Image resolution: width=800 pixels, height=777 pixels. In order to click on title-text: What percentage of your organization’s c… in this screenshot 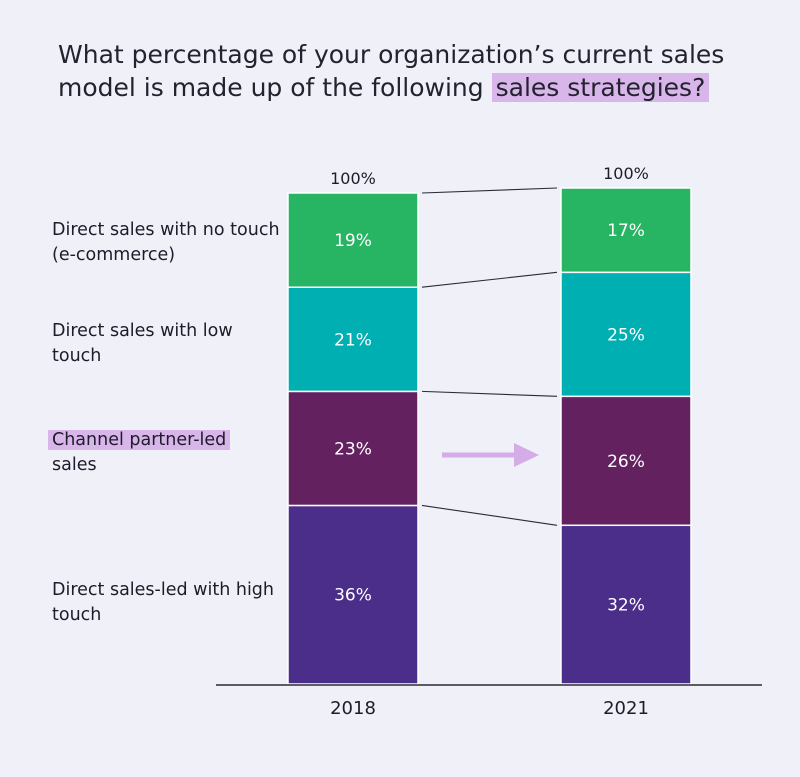, I will do `click(391, 71)`.